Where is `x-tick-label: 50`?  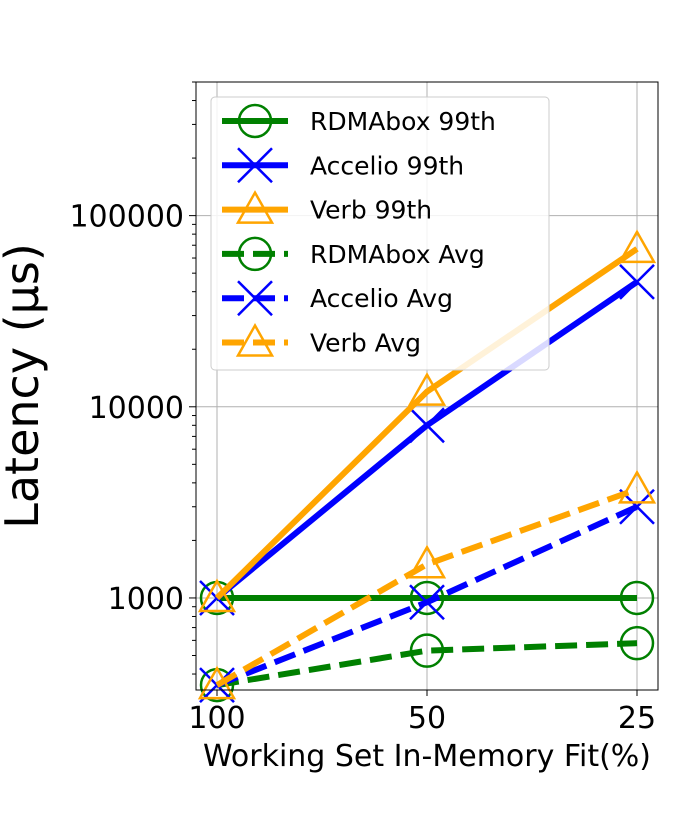
x-tick-label: 50 is located at coordinates (427, 718).